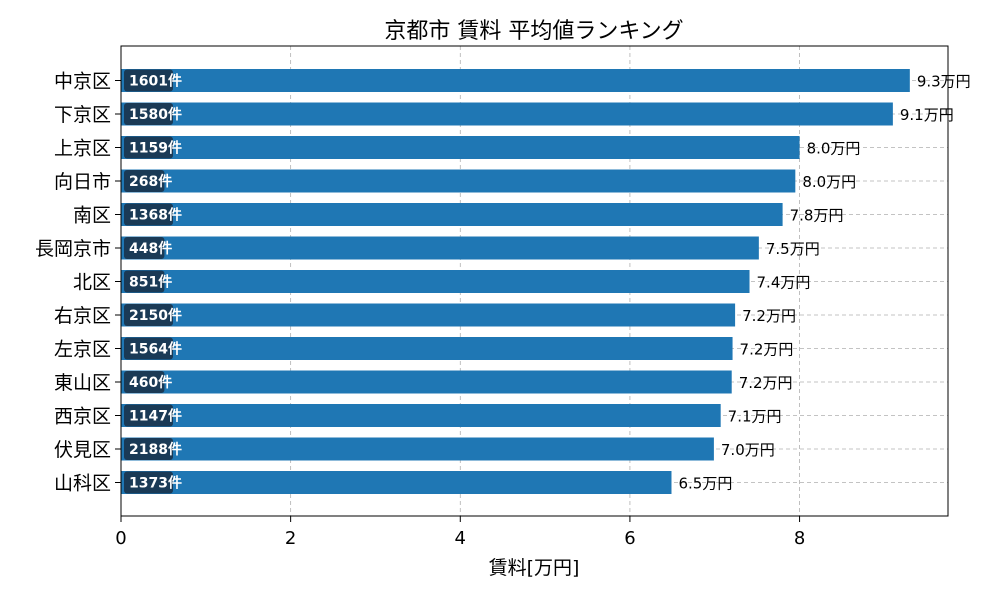 This screenshot has width=1000, height=600. Describe the element at coordinates (155, 114) in the screenshot. I see `count-label: 1580件` at that location.